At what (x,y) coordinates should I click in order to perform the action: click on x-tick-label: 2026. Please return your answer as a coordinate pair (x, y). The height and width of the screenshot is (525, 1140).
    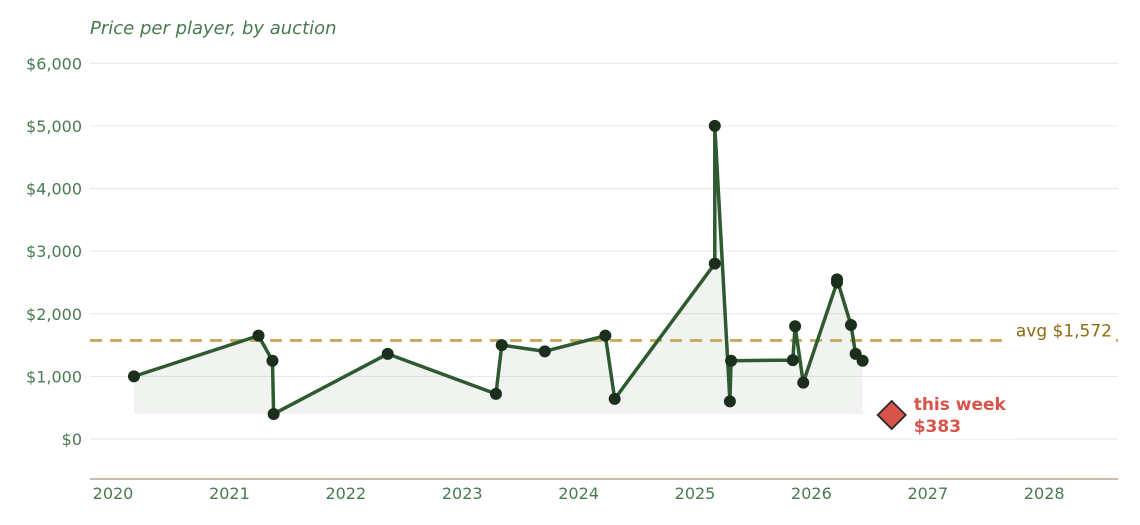
    Looking at the image, I should click on (811, 493).